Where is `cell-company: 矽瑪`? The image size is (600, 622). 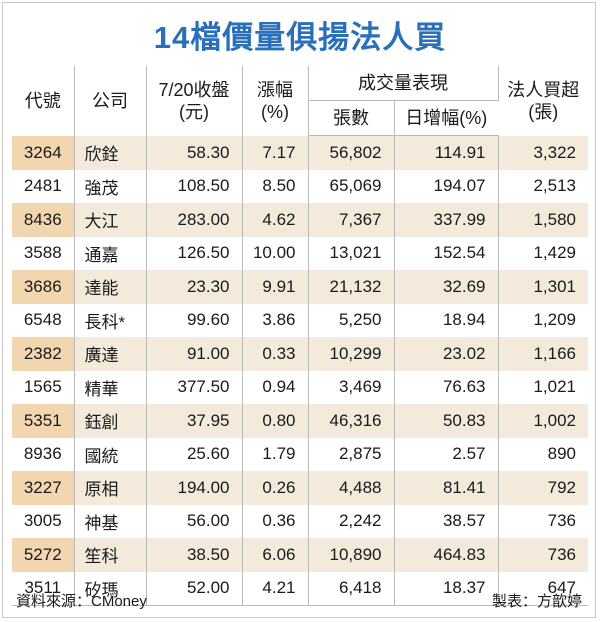
cell-company: 矽瑪 is located at coordinates (110, 588).